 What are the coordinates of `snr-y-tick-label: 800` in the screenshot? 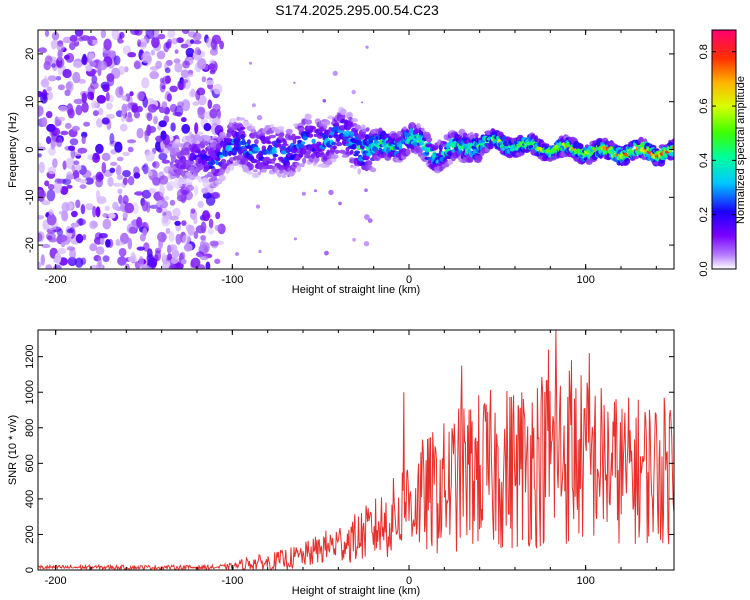 It's located at (30, 428).